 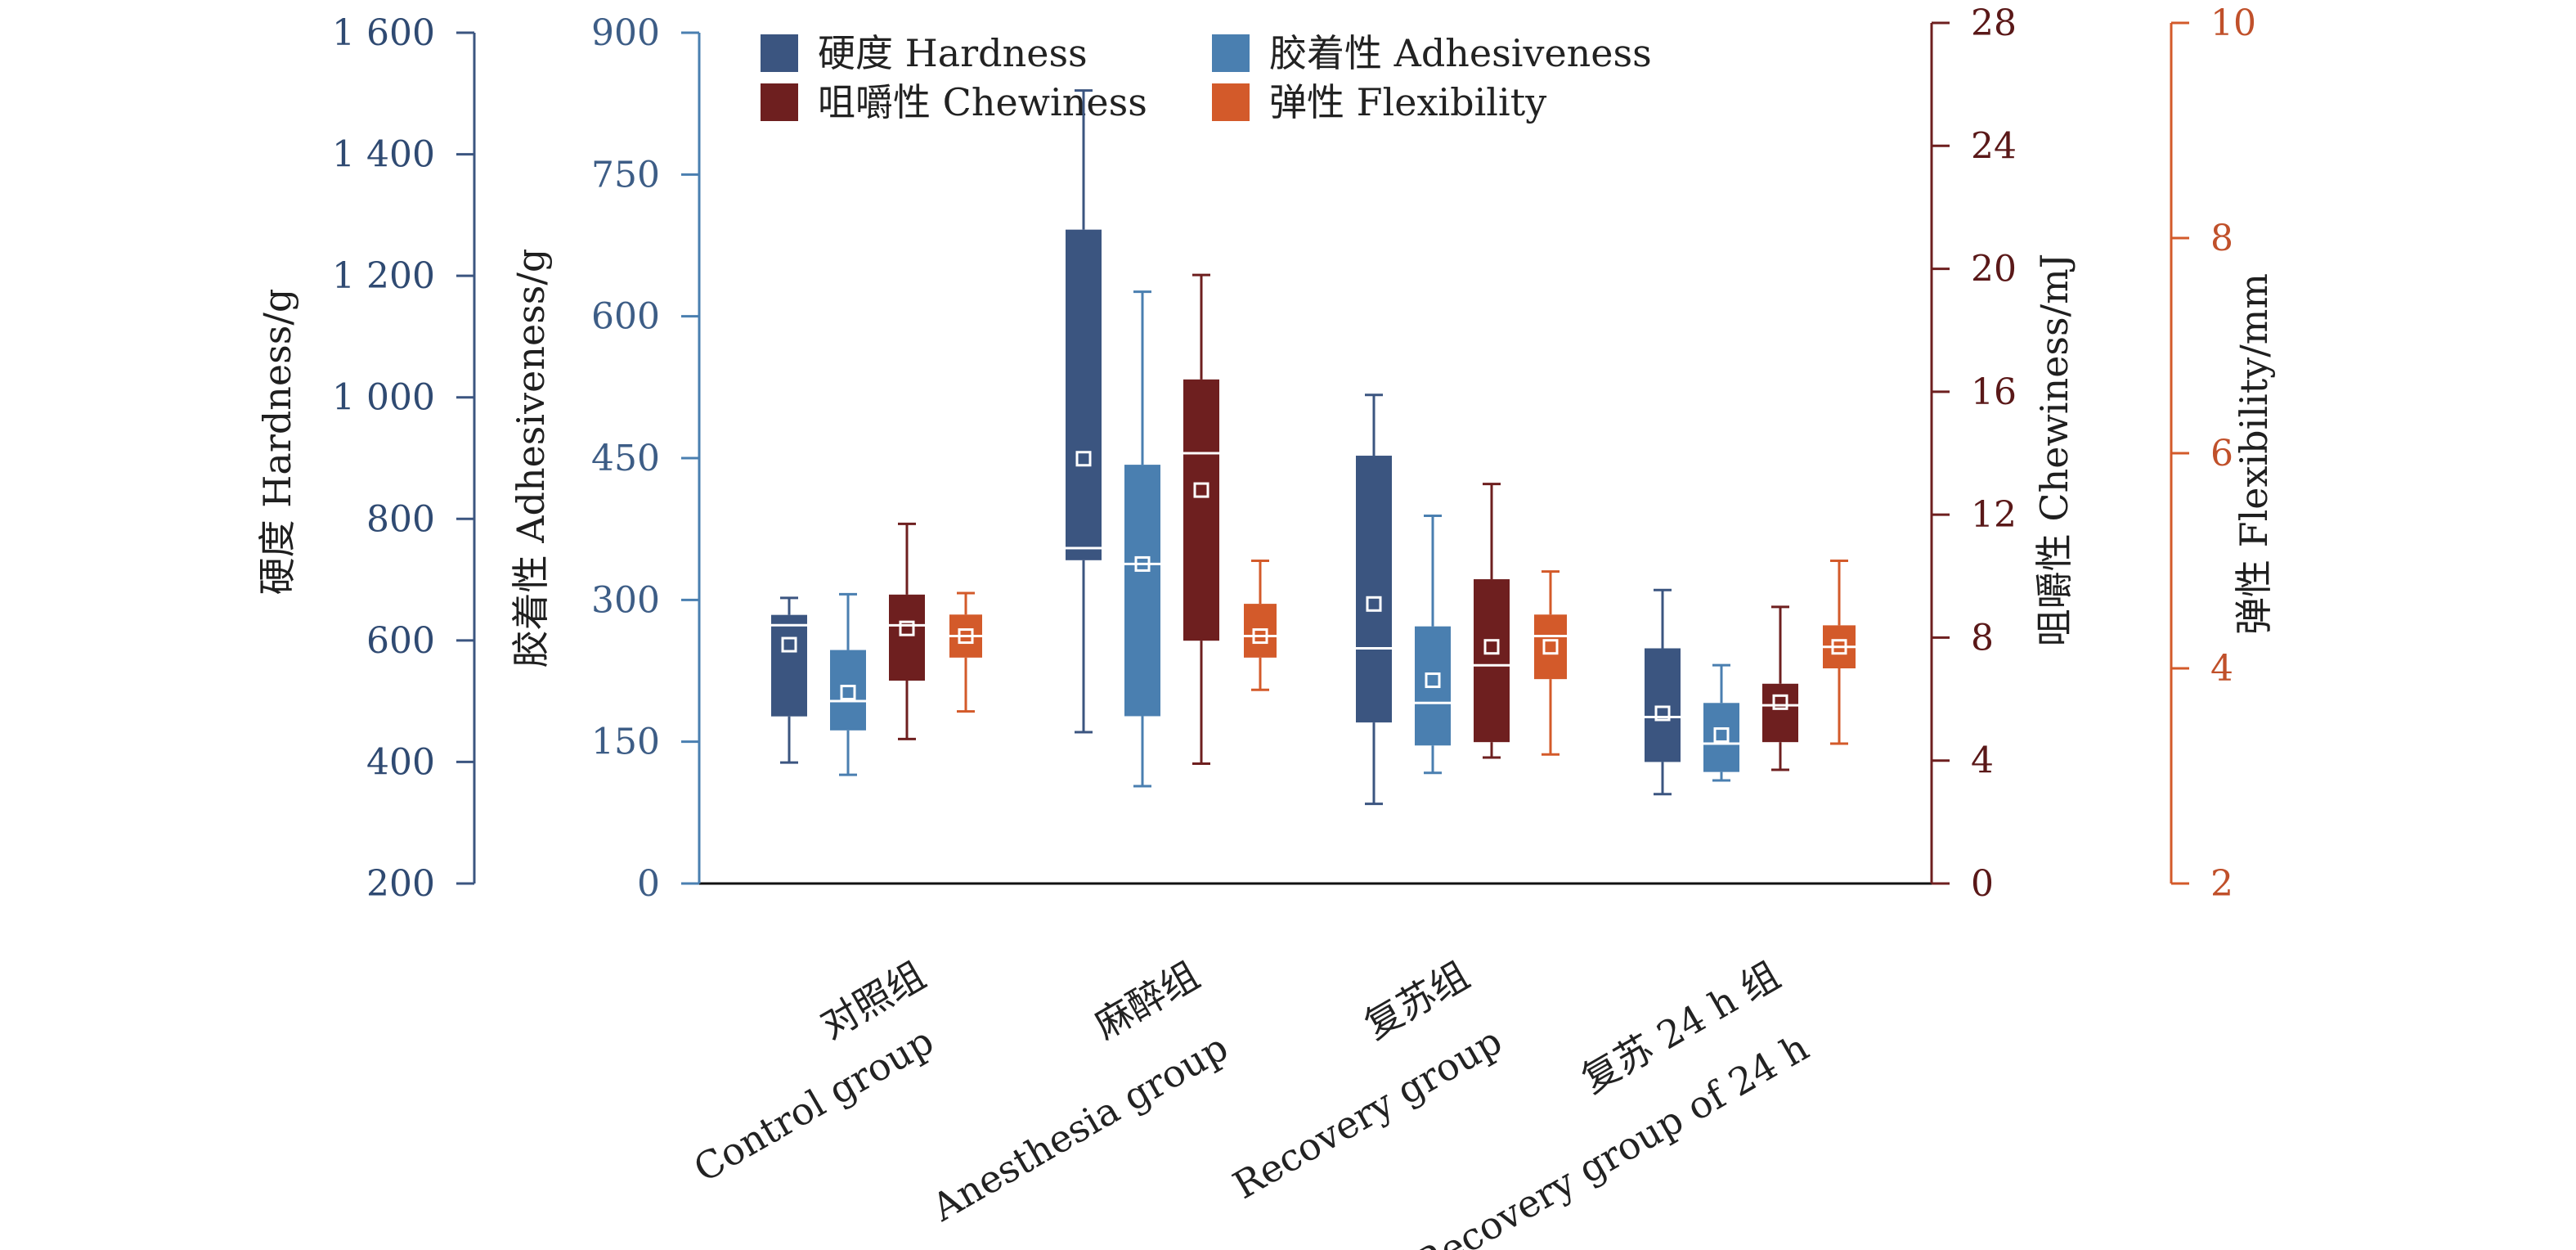 I want to click on tick-label-chewiness: 4, so click(x=1983, y=761).